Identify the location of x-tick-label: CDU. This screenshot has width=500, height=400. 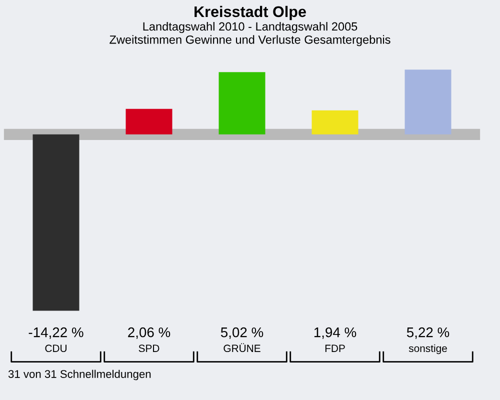
(55, 348).